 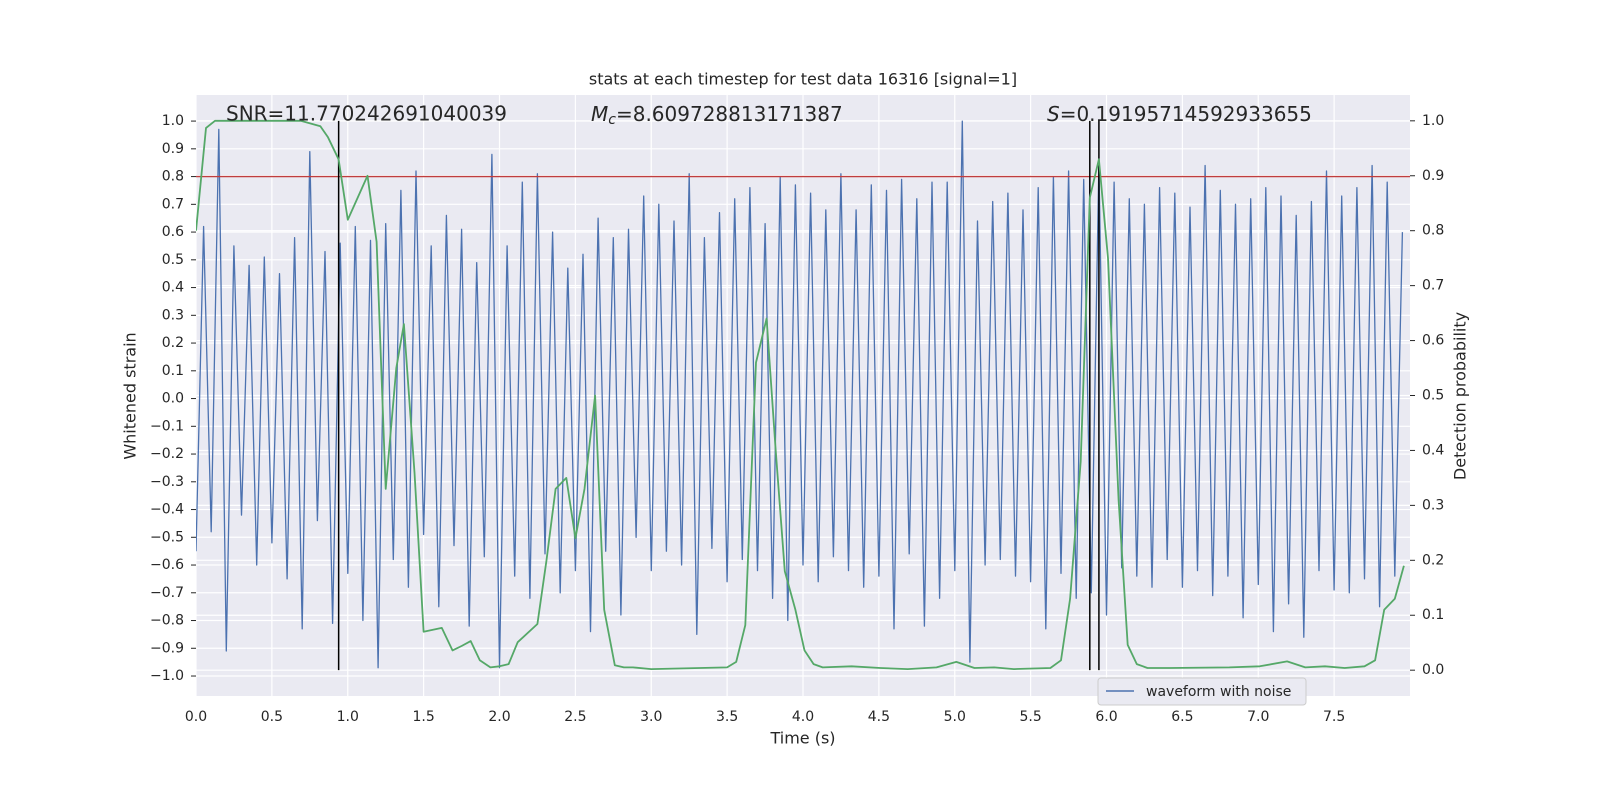 What do you see at coordinates (1433, 231) in the screenshot?
I see `y2-tick-label: 0.8` at bounding box center [1433, 231].